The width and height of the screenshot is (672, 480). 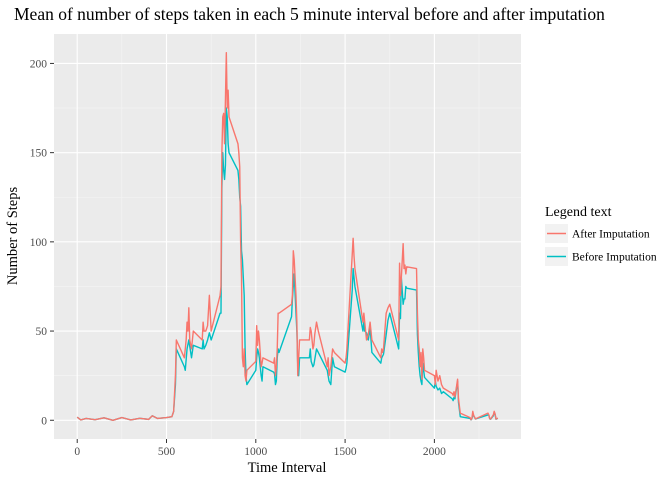 I want to click on legend-item-after-imputation: After Imputation, so click(x=597, y=233).